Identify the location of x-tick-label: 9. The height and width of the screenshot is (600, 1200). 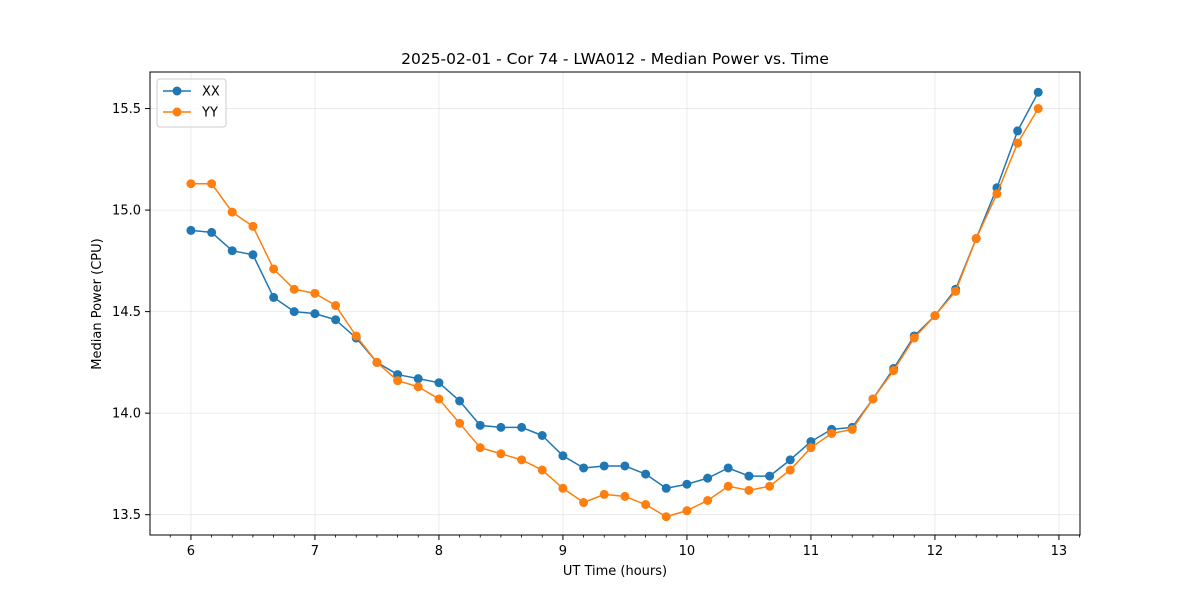
(563, 551).